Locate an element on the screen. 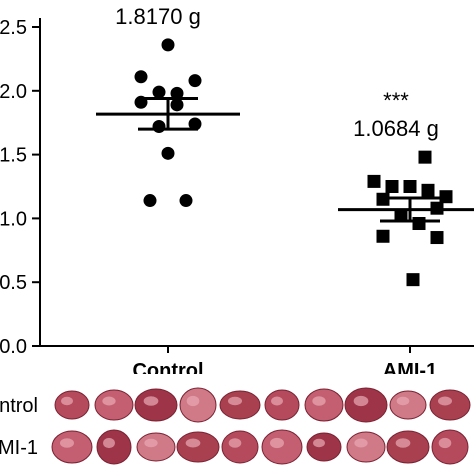 Image resolution: width=474 pixels, height=474 pixels. significance-label: *** is located at coordinates (396, 100).